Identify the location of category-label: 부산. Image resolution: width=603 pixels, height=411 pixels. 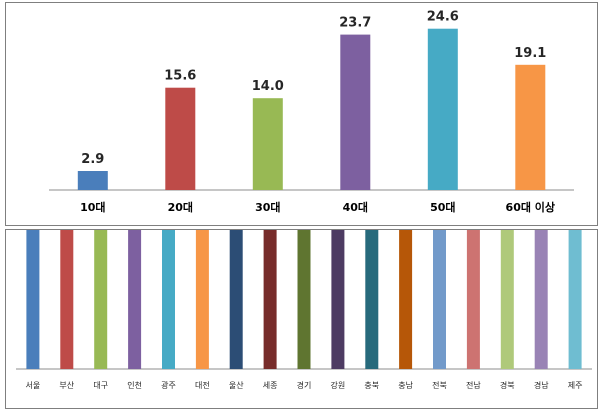
(66, 385).